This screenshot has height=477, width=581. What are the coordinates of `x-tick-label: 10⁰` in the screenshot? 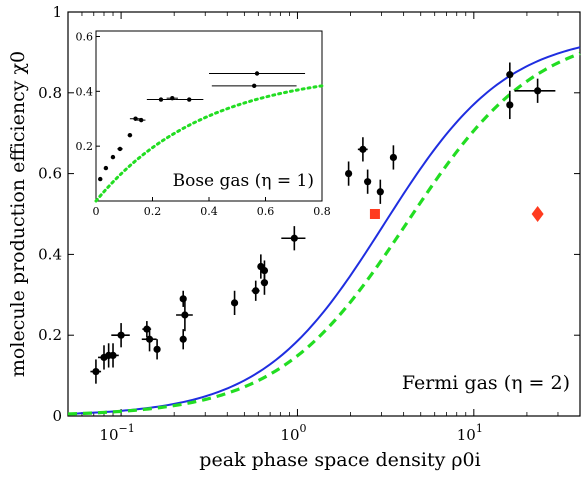 It's located at (293, 433).